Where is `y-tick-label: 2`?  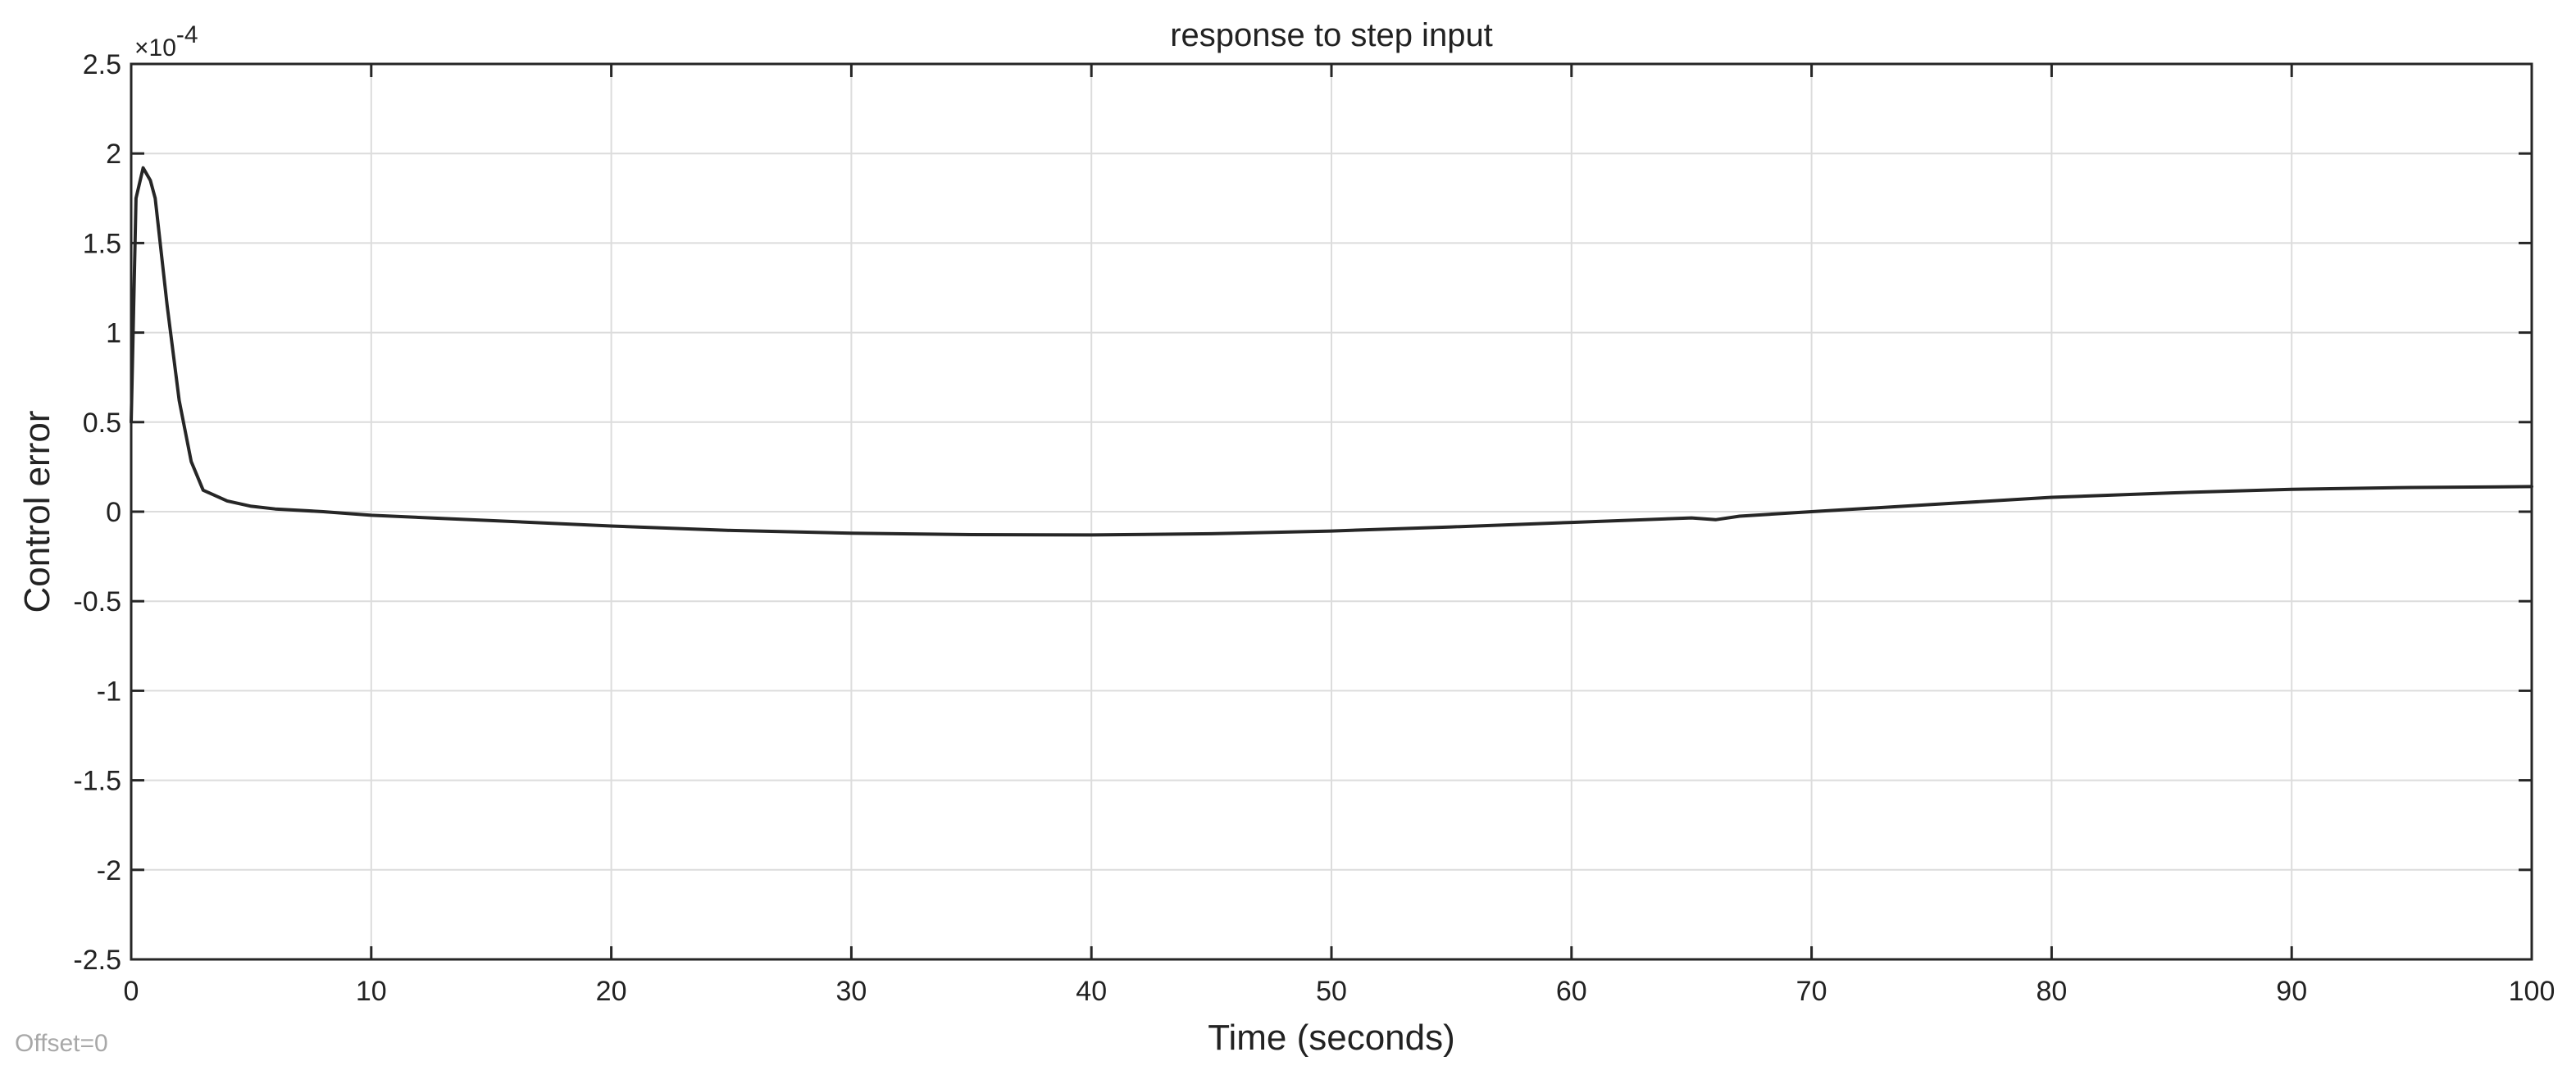
y-tick-label: 2 is located at coordinates (113, 155).